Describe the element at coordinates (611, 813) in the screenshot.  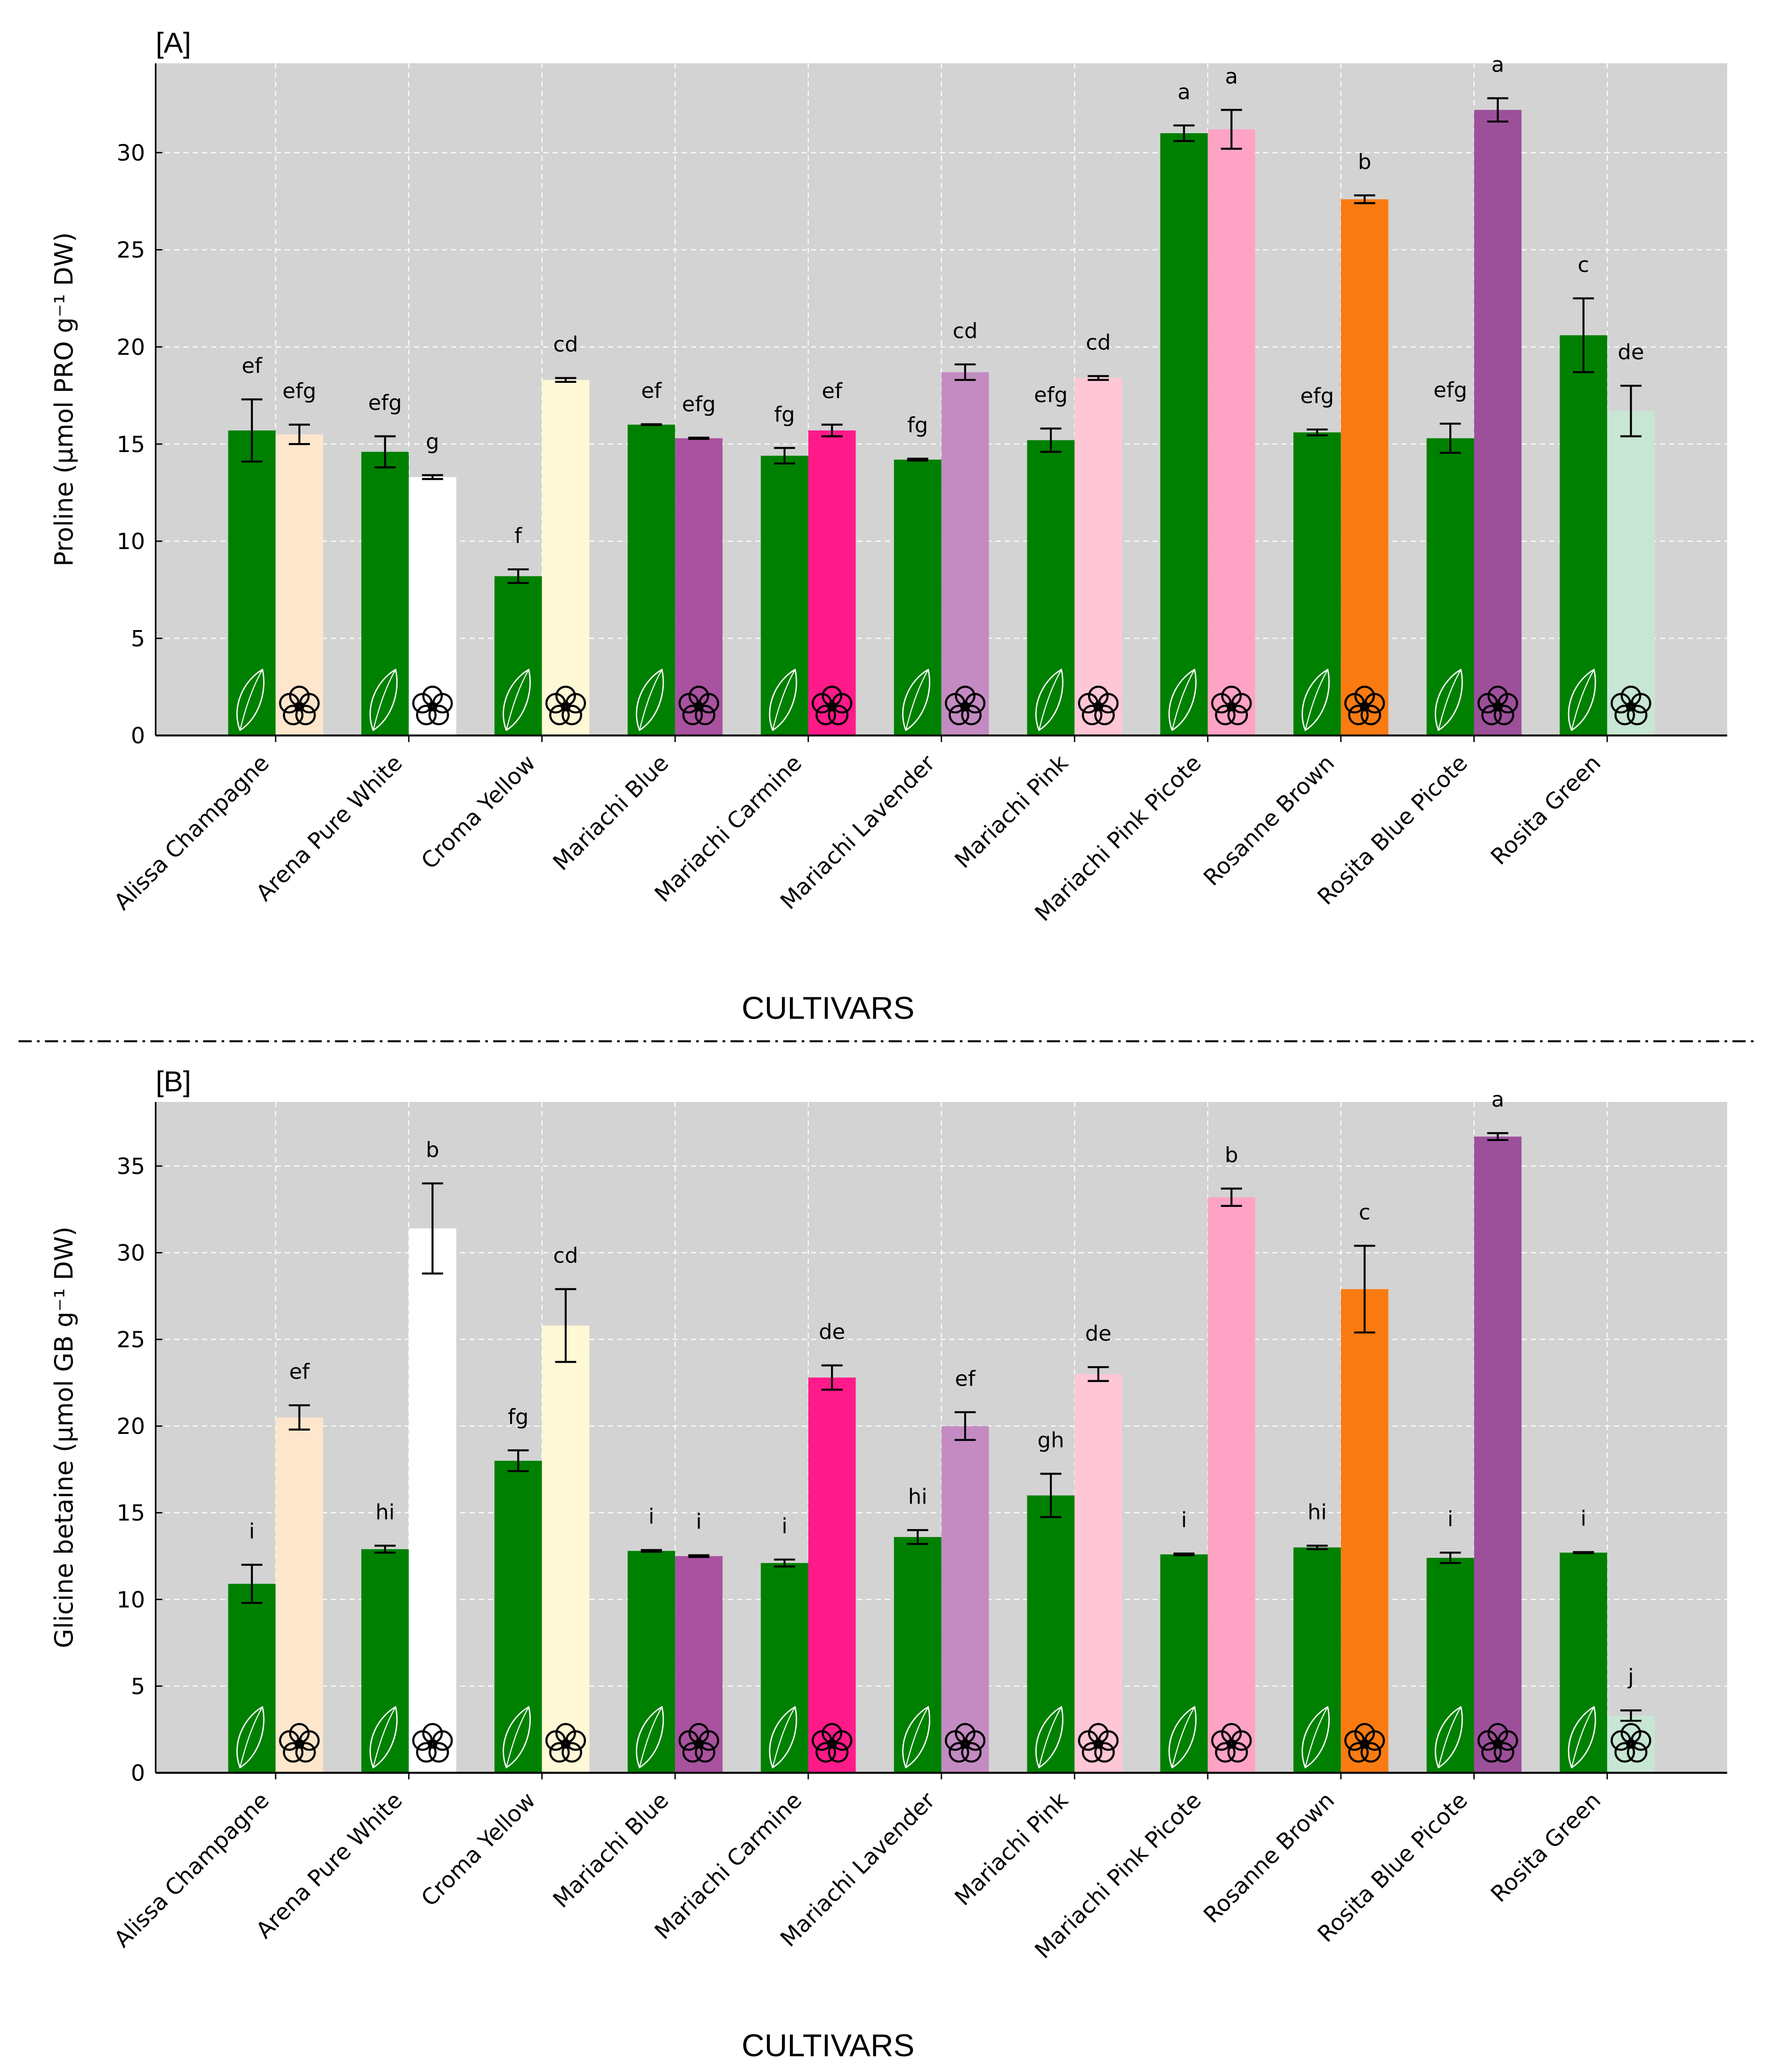
I see `x-tick-label: Mariachi Blue` at that location.